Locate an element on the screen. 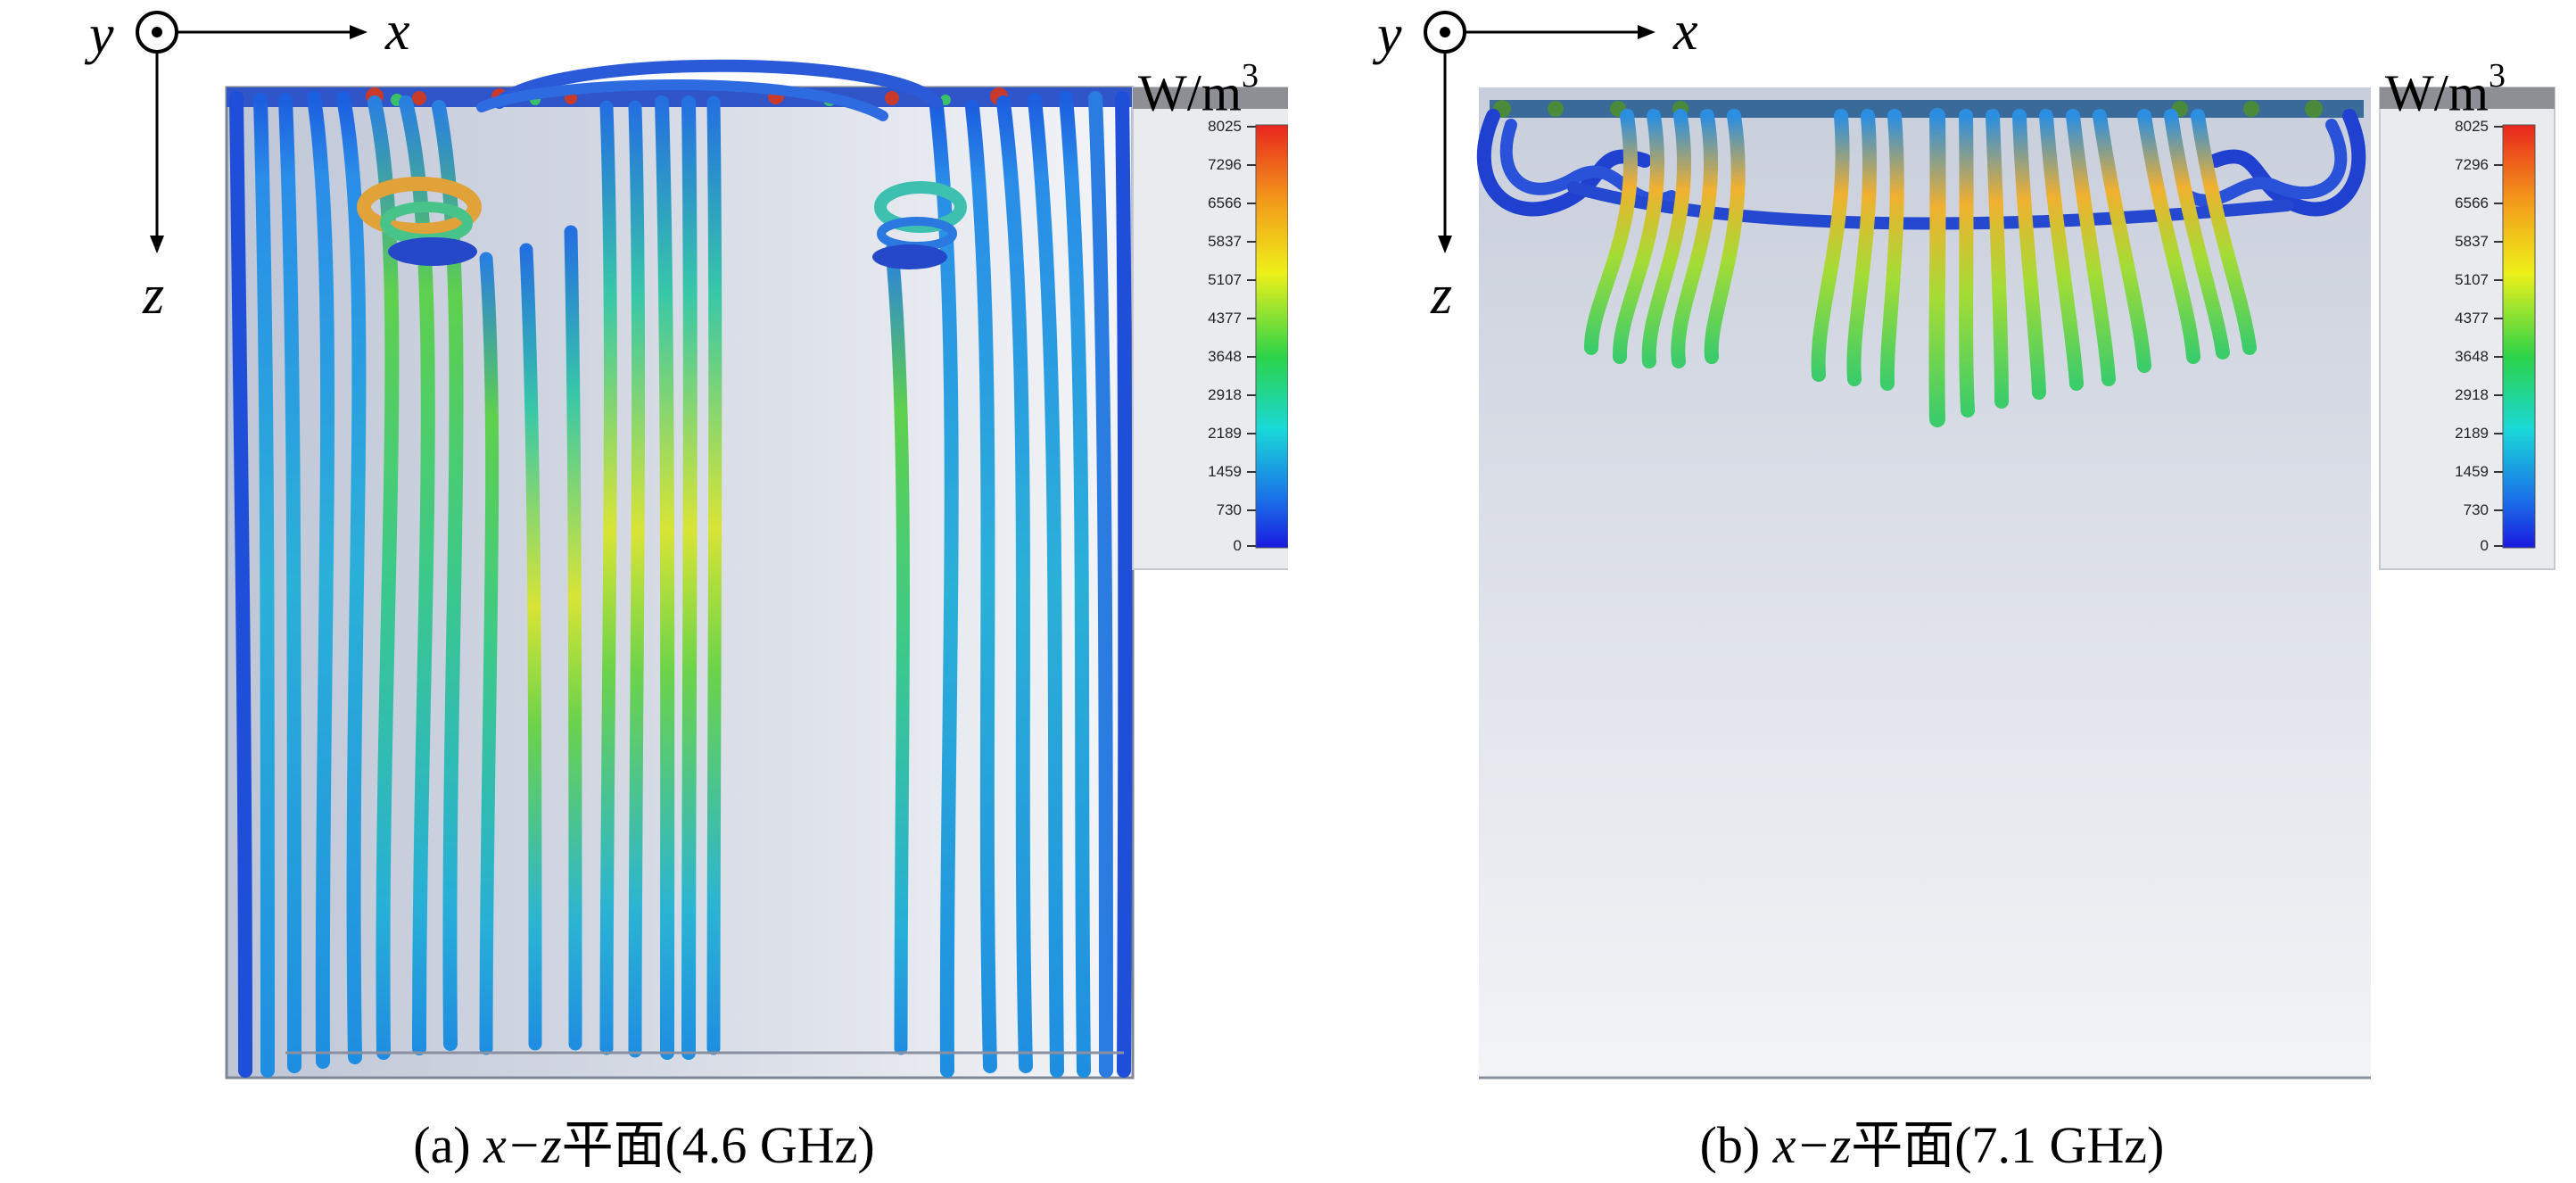  caption-a-plane: x−z is located at coordinates (522, 1145).